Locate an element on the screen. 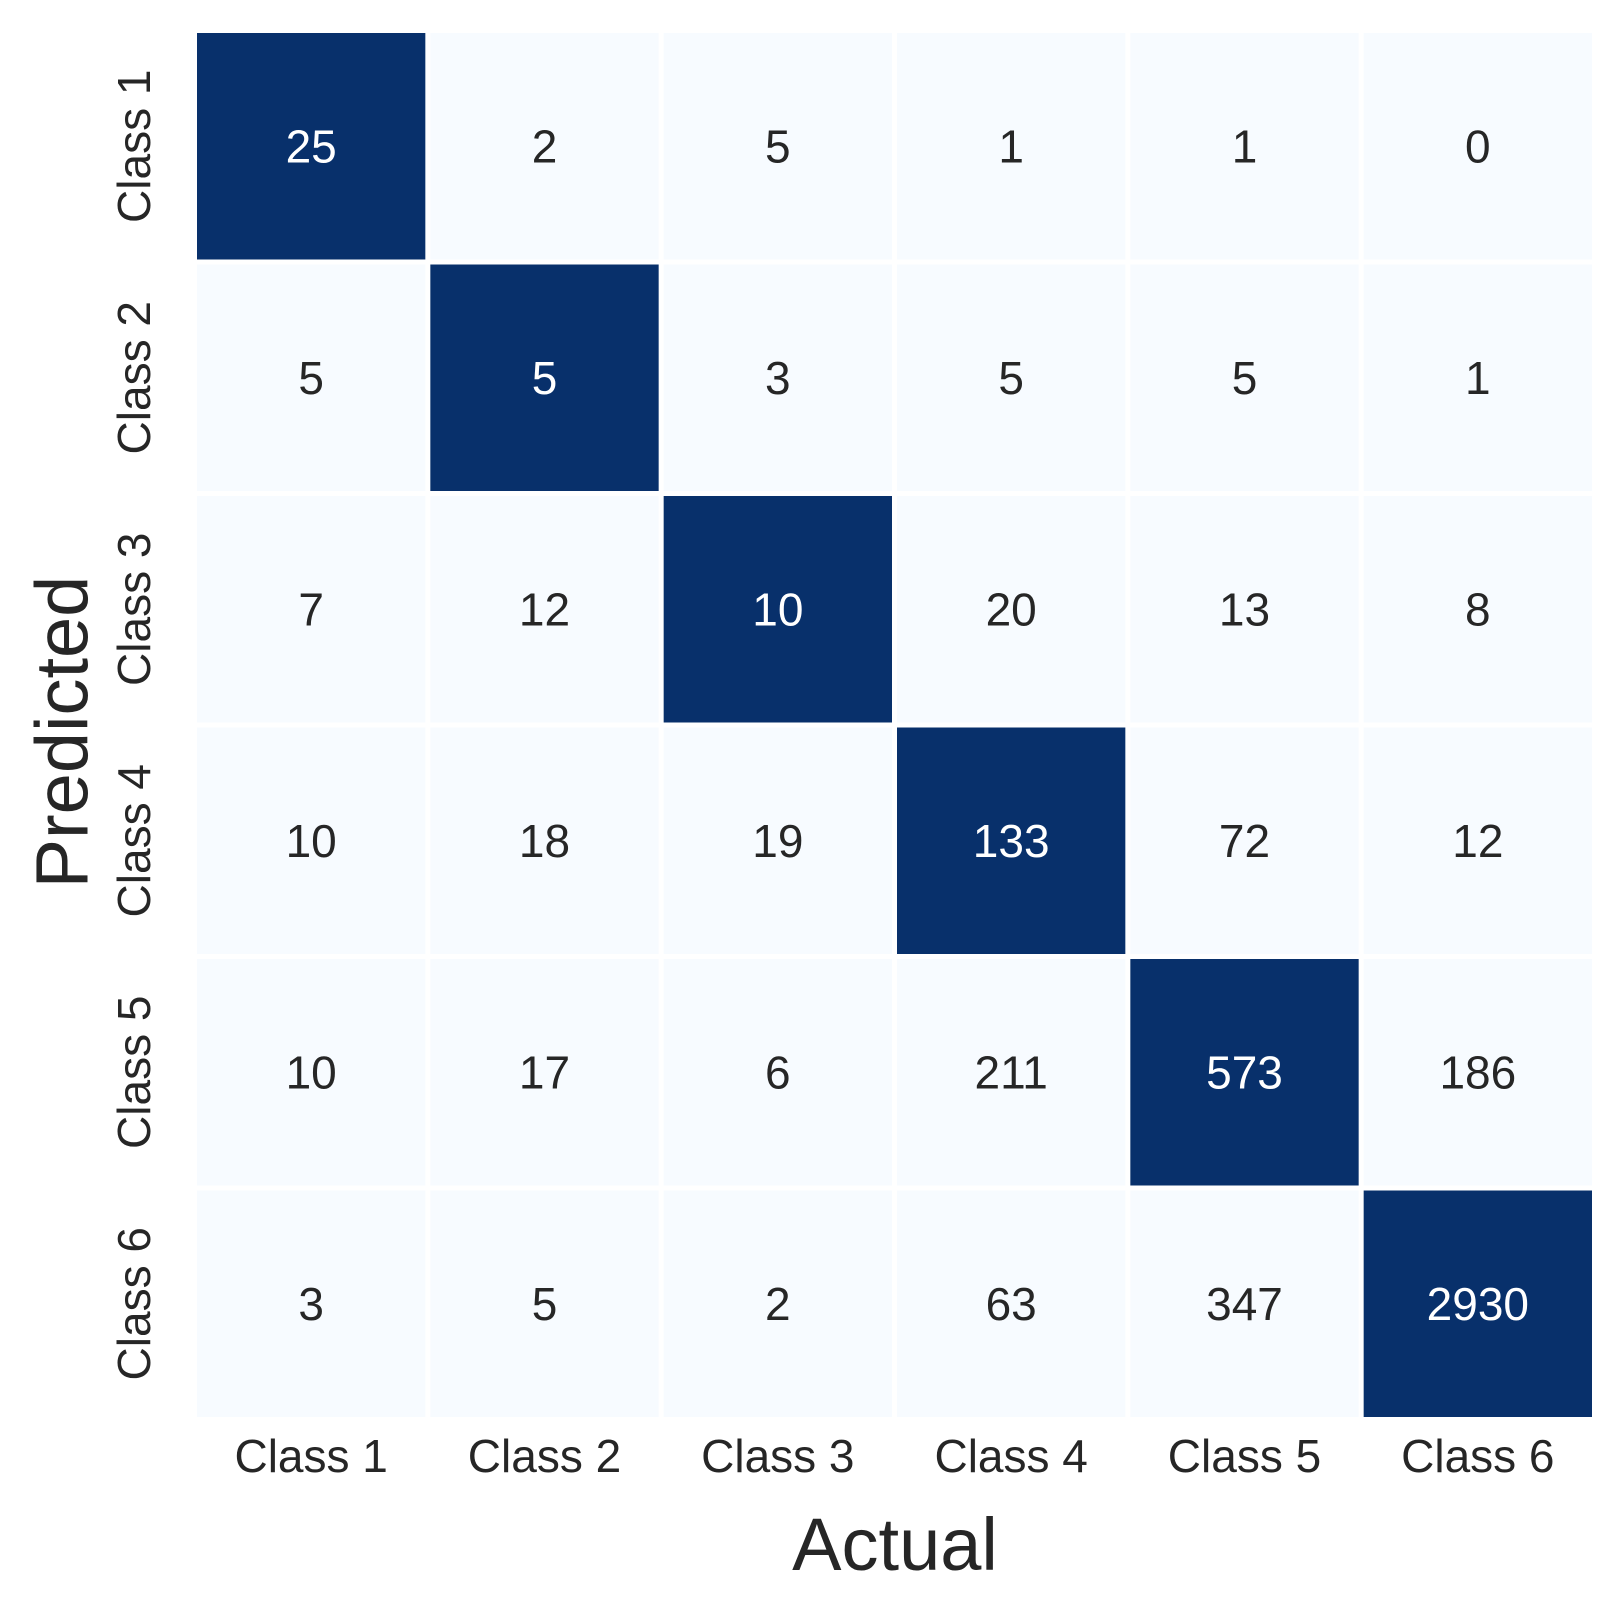  heatmap-cell-r3-c5 is located at coordinates (1244, 609).